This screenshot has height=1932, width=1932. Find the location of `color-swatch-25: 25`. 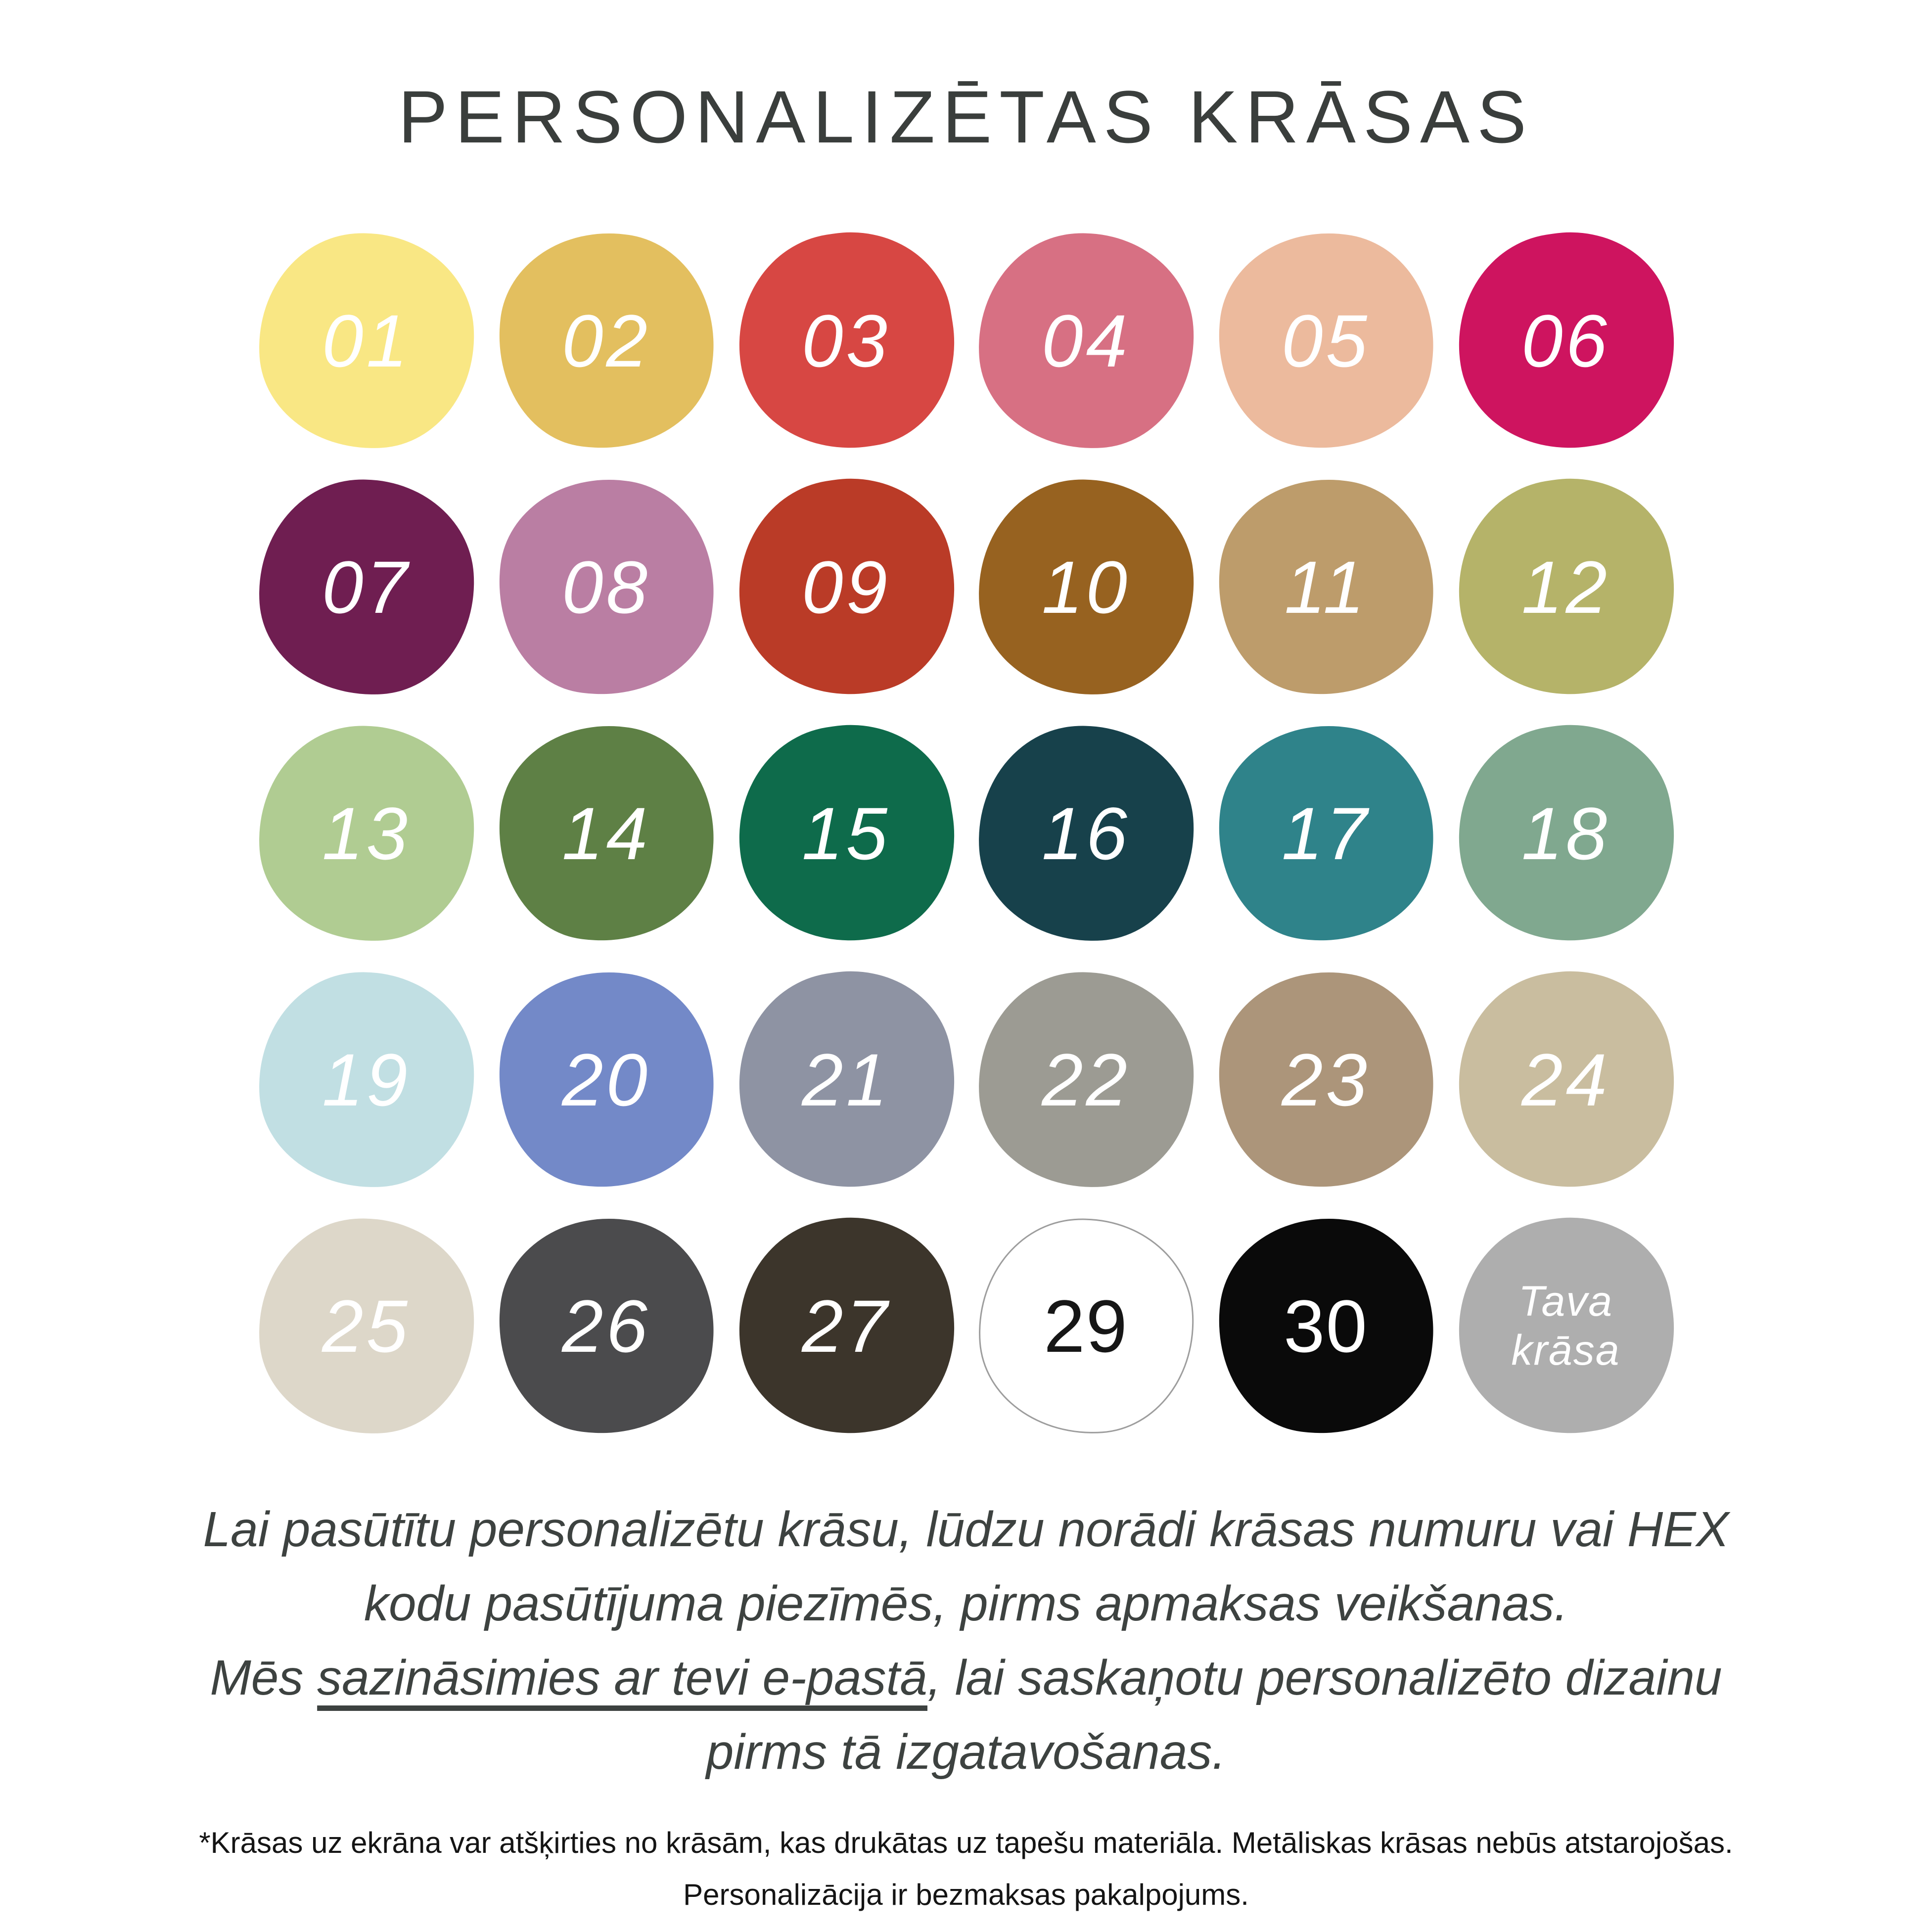

color-swatch-25: 25 is located at coordinates (366, 1326).